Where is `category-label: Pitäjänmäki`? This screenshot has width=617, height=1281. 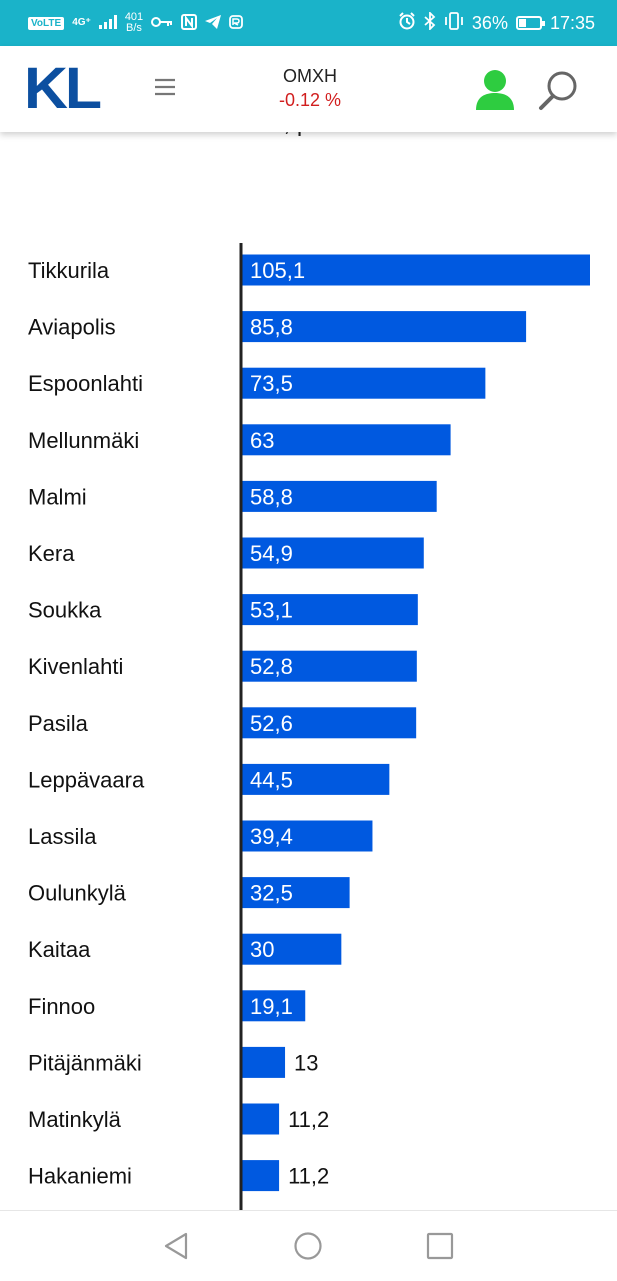 category-label: Pitäjänmäki is located at coordinates (85, 1062).